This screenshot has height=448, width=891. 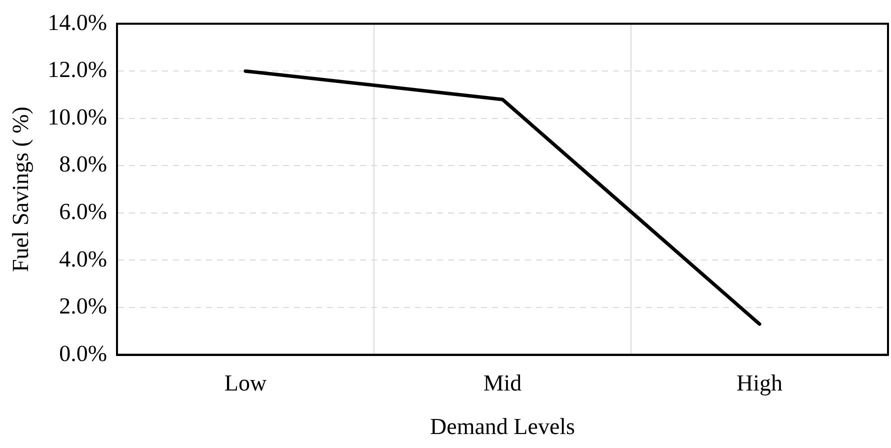 I want to click on x-tick-label: Mid, so click(x=502, y=383).